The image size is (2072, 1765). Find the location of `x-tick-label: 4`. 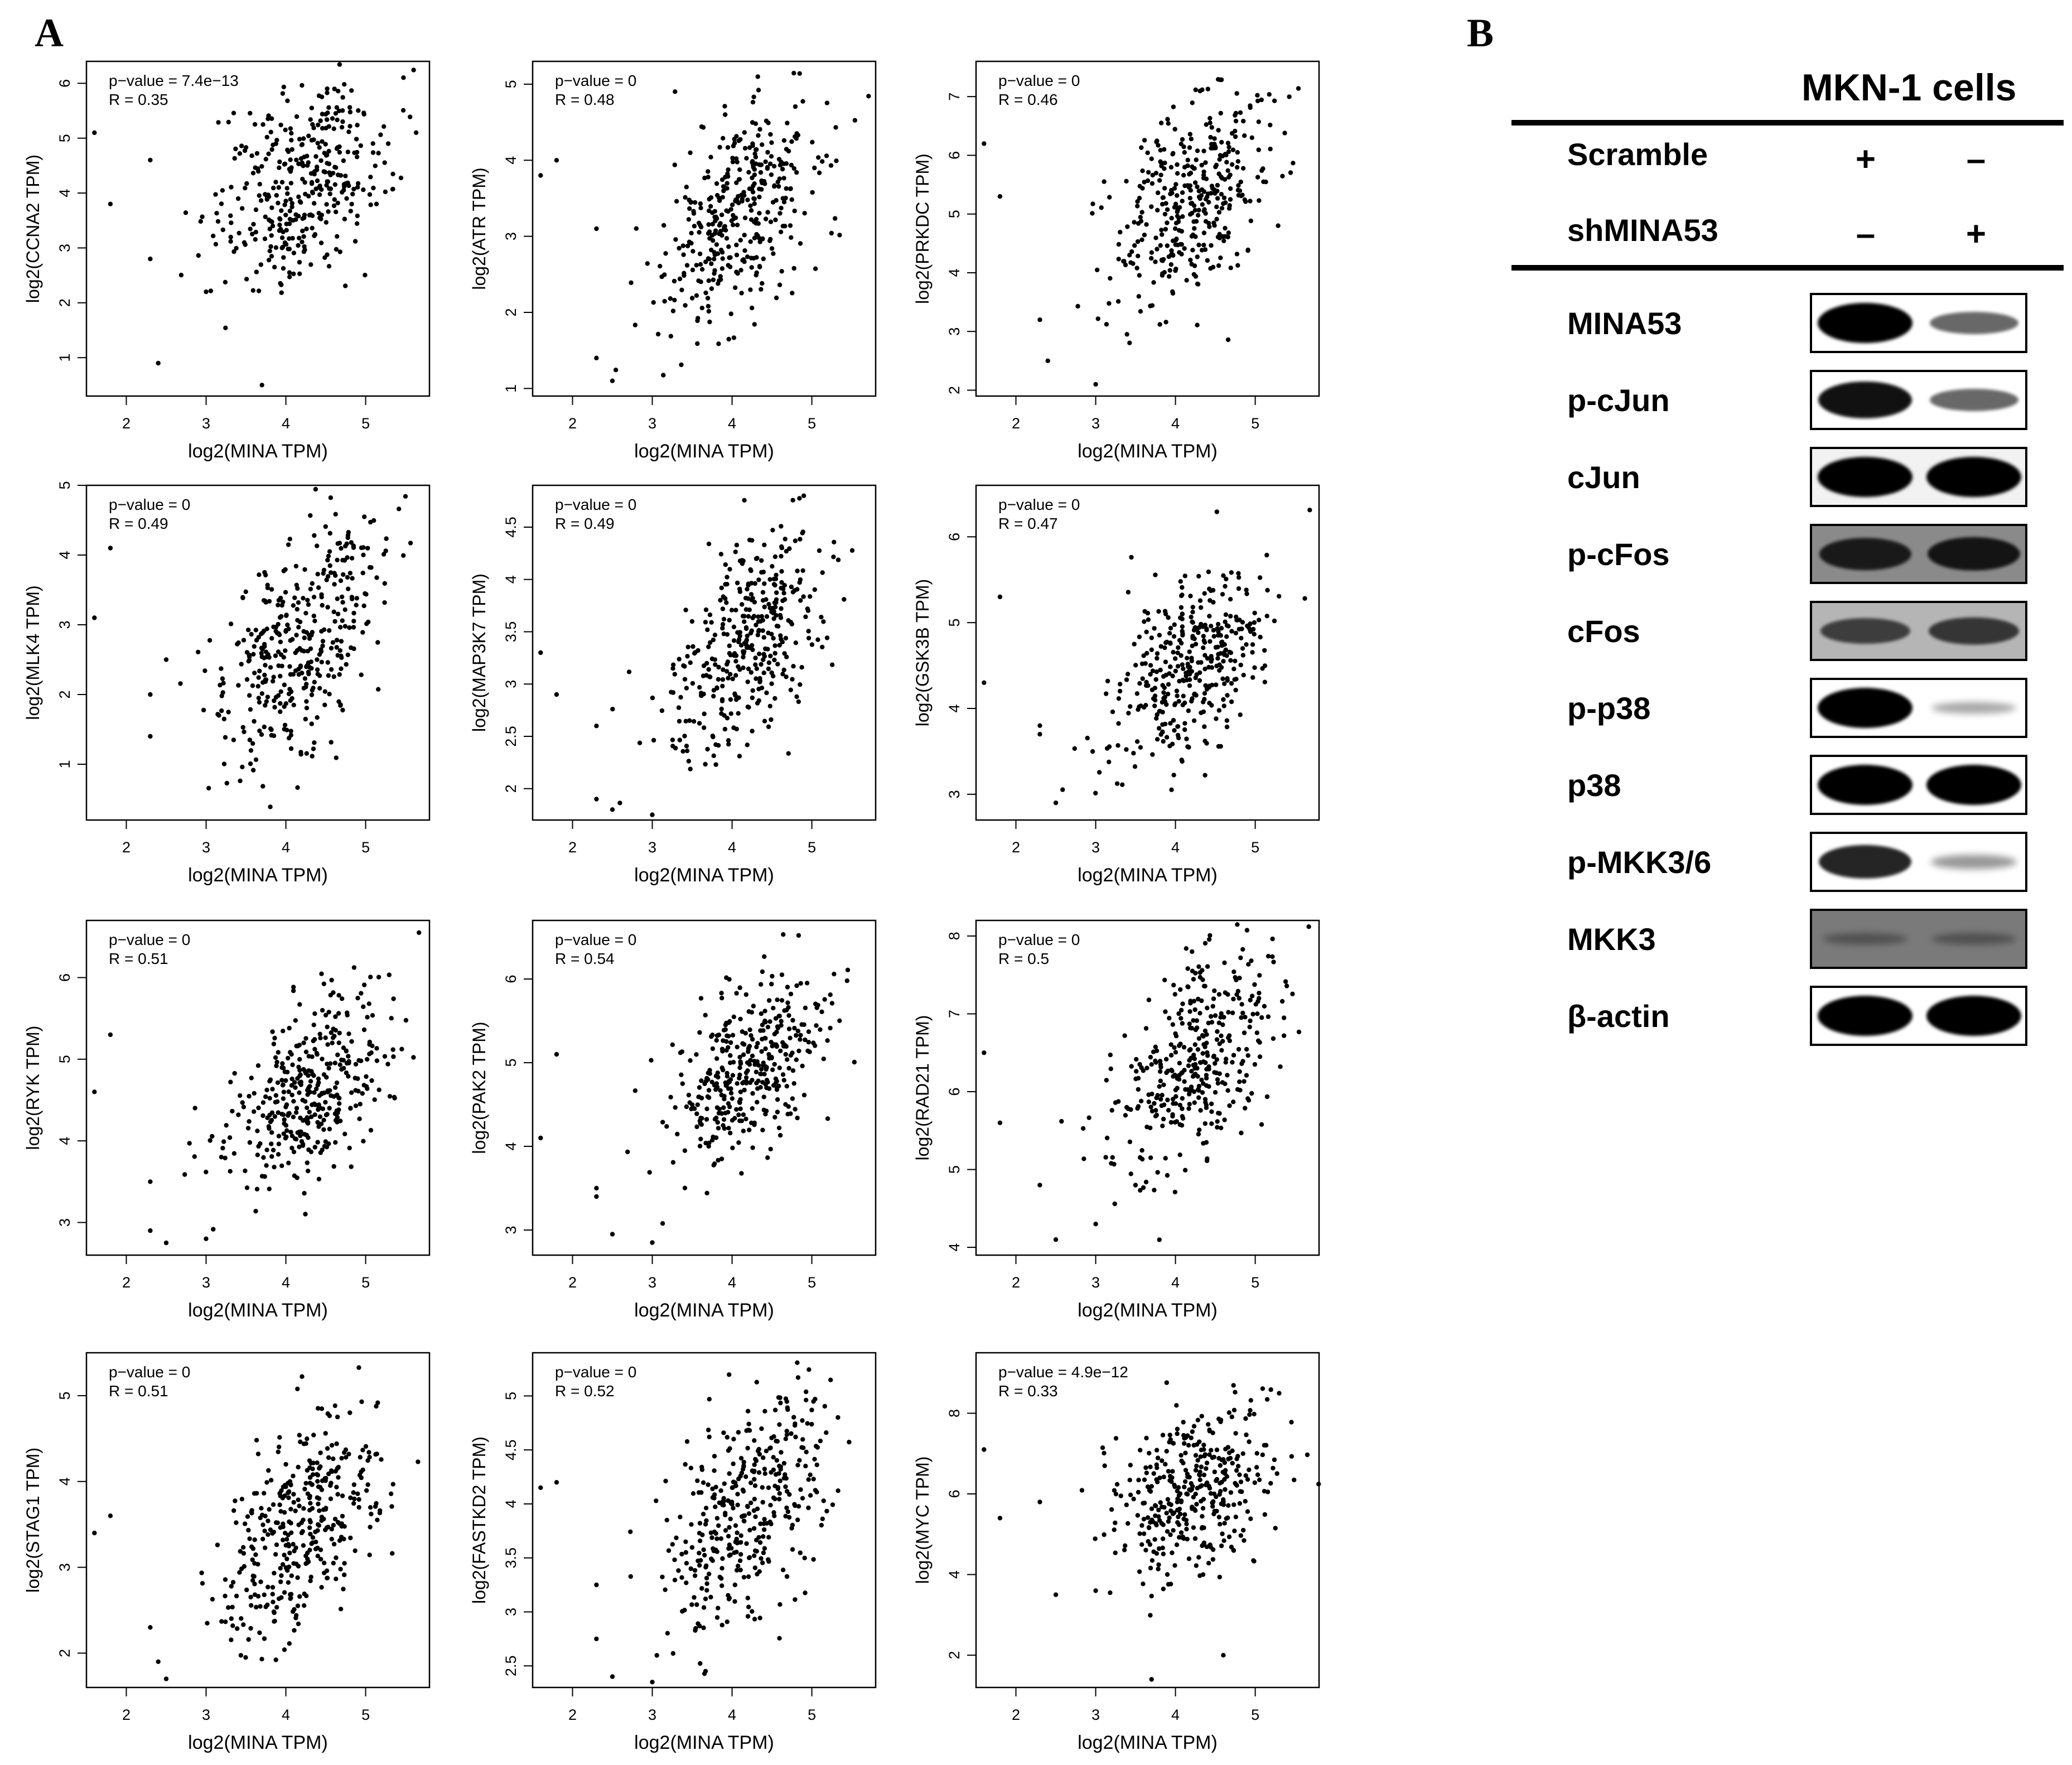

x-tick-label: 4 is located at coordinates (732, 847).